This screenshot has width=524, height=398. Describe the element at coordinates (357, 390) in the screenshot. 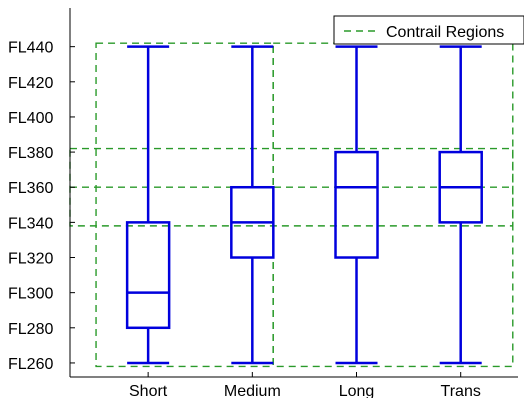

I see `x-tick-label: Long` at that location.